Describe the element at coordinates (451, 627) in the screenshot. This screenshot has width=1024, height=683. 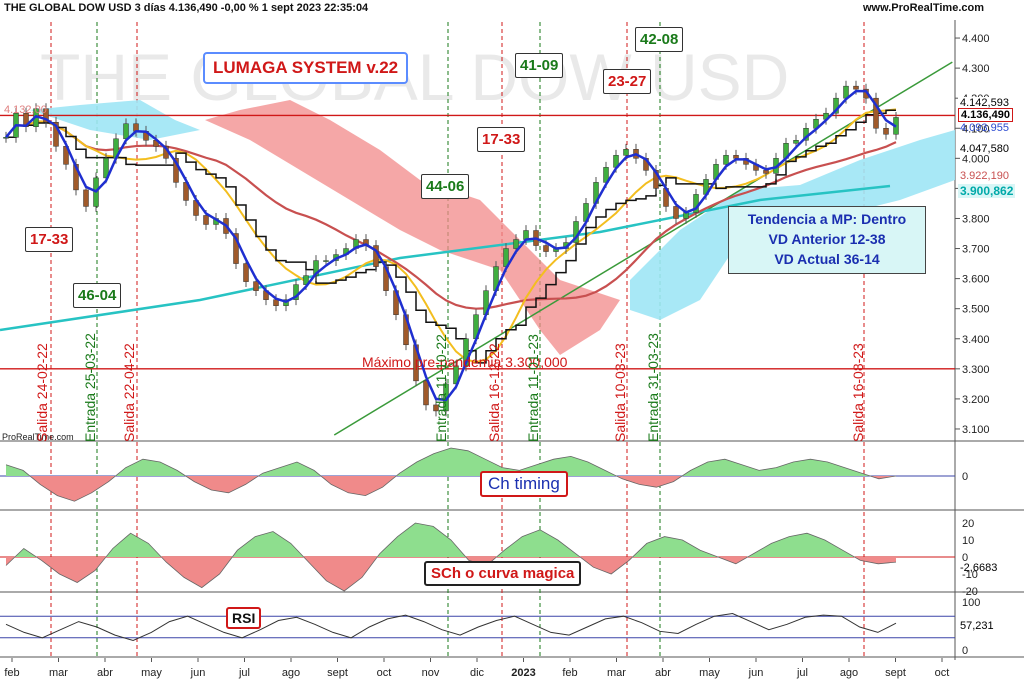
I see `rsi-line` at that location.